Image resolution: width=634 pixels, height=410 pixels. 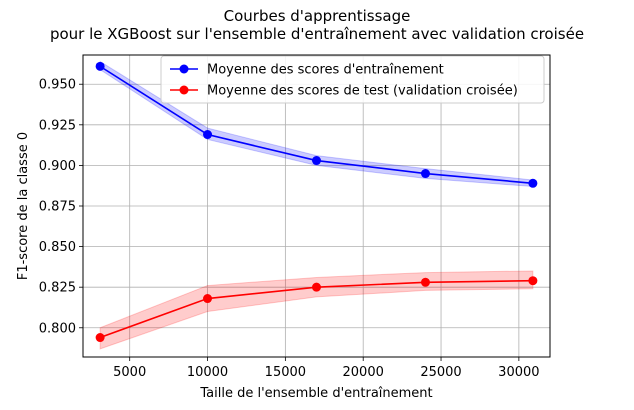 What do you see at coordinates (440, 372) in the screenshot?
I see `x-tick-label: 25000` at bounding box center [440, 372].